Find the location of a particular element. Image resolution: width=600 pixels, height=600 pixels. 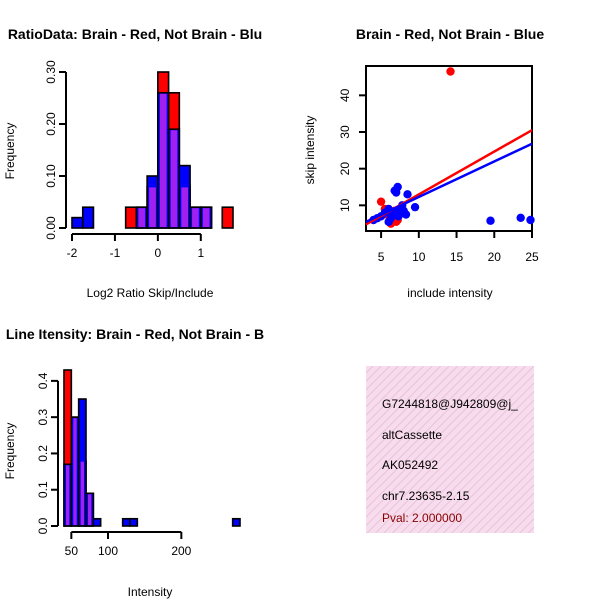

pval: Pval: 2.000000 is located at coordinates (422, 518).